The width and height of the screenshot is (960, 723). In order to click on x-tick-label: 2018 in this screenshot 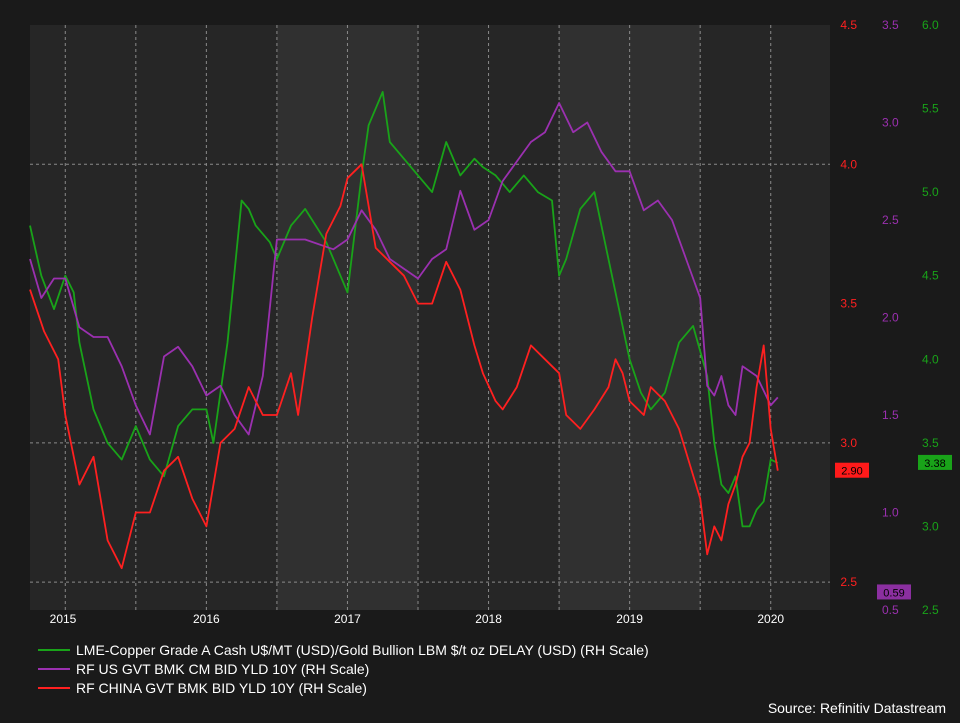, I will do `click(488, 619)`.